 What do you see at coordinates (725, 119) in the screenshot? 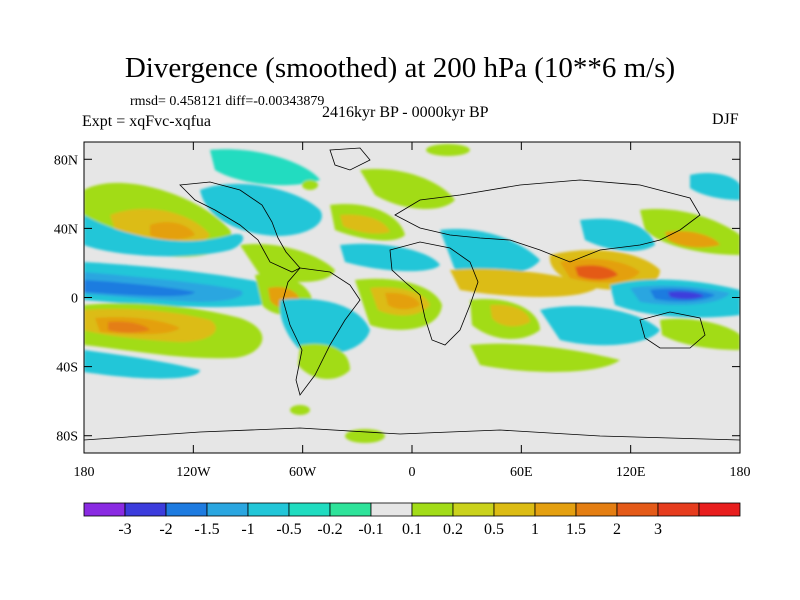
I see `season-label: DJF` at bounding box center [725, 119].